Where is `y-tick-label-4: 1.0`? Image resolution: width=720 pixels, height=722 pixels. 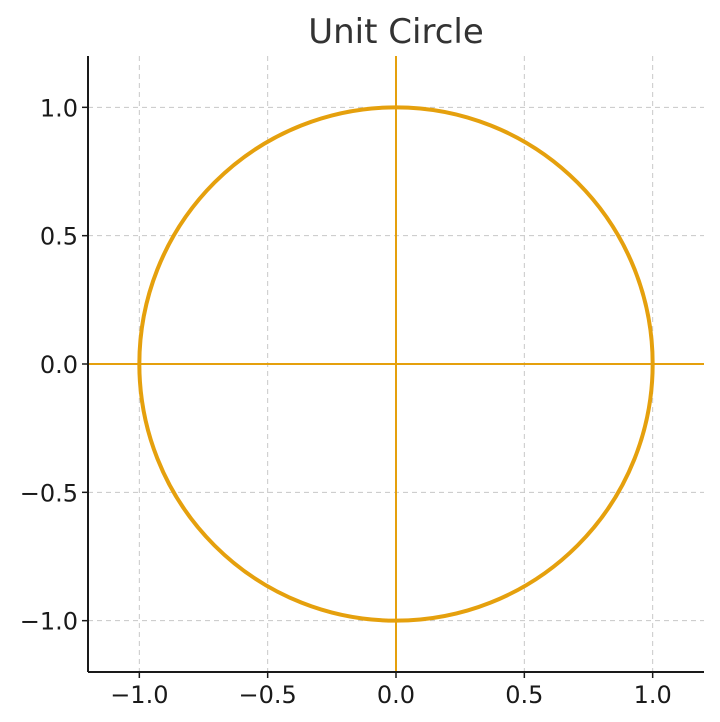
y-tick-label-4: 1.0 is located at coordinates (59, 108).